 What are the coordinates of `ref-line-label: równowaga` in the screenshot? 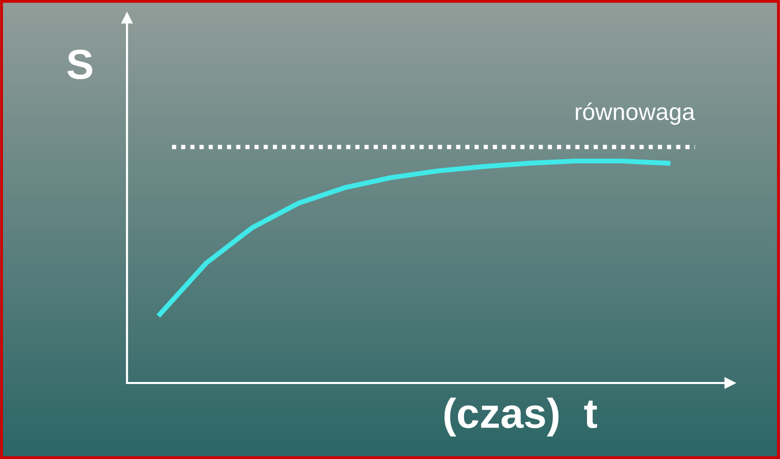 It's located at (636, 113).